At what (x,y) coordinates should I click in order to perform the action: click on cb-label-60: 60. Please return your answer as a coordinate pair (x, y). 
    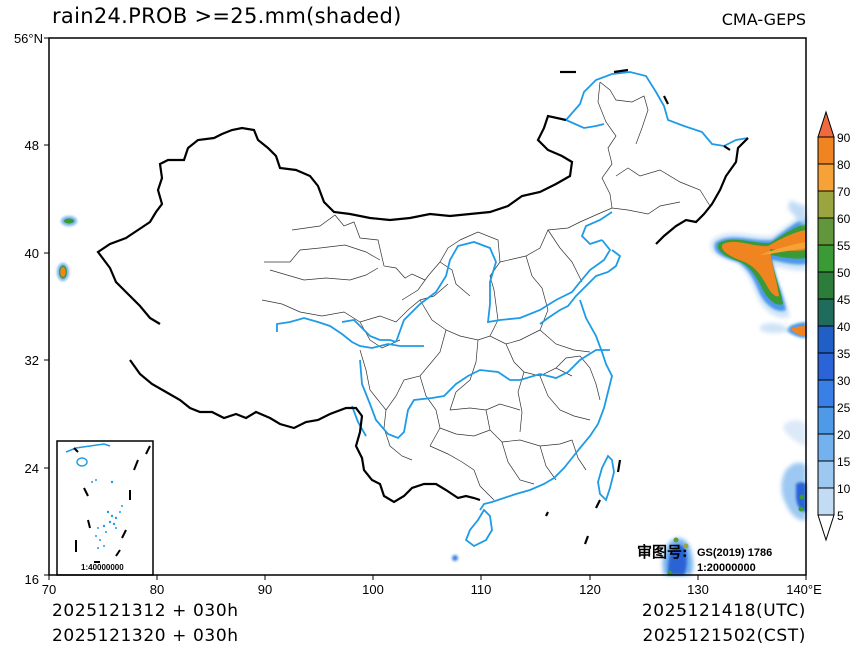
    Looking at the image, I should click on (844, 219).